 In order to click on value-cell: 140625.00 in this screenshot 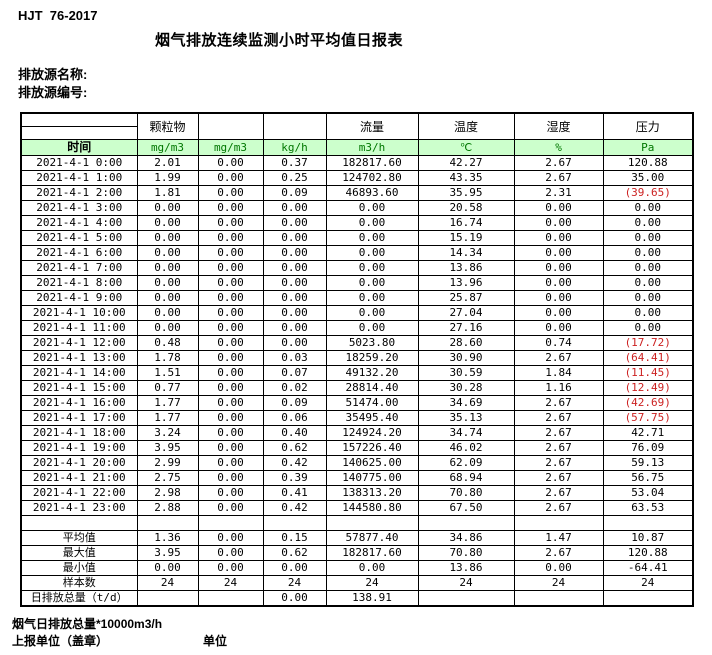, I will do `click(372, 463)`.